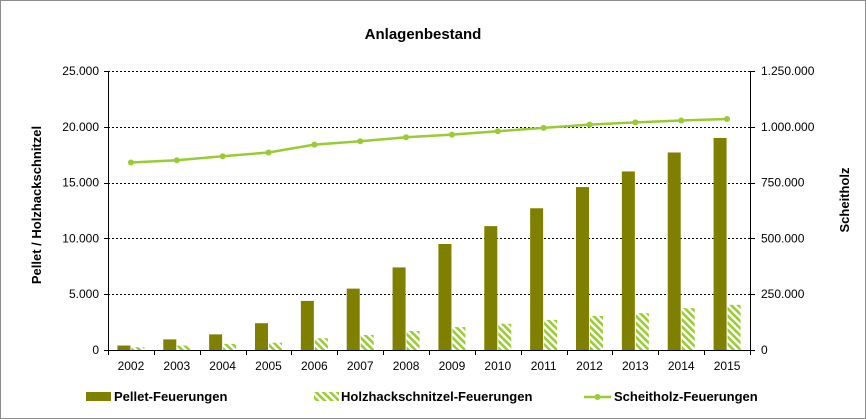  Describe the element at coordinates (635, 366) in the screenshot. I see `x-tick-label-2013: 2013` at that location.